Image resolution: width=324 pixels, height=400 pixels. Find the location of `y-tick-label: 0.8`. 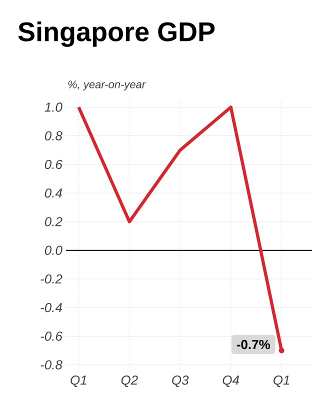

y-tick-label: 0.8 is located at coordinates (53, 135).